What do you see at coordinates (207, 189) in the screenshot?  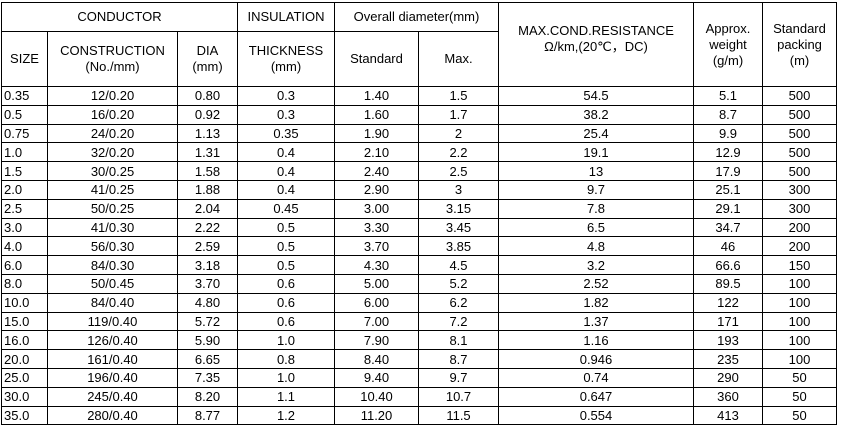 I see `data-cell: 1.88` at bounding box center [207, 189].